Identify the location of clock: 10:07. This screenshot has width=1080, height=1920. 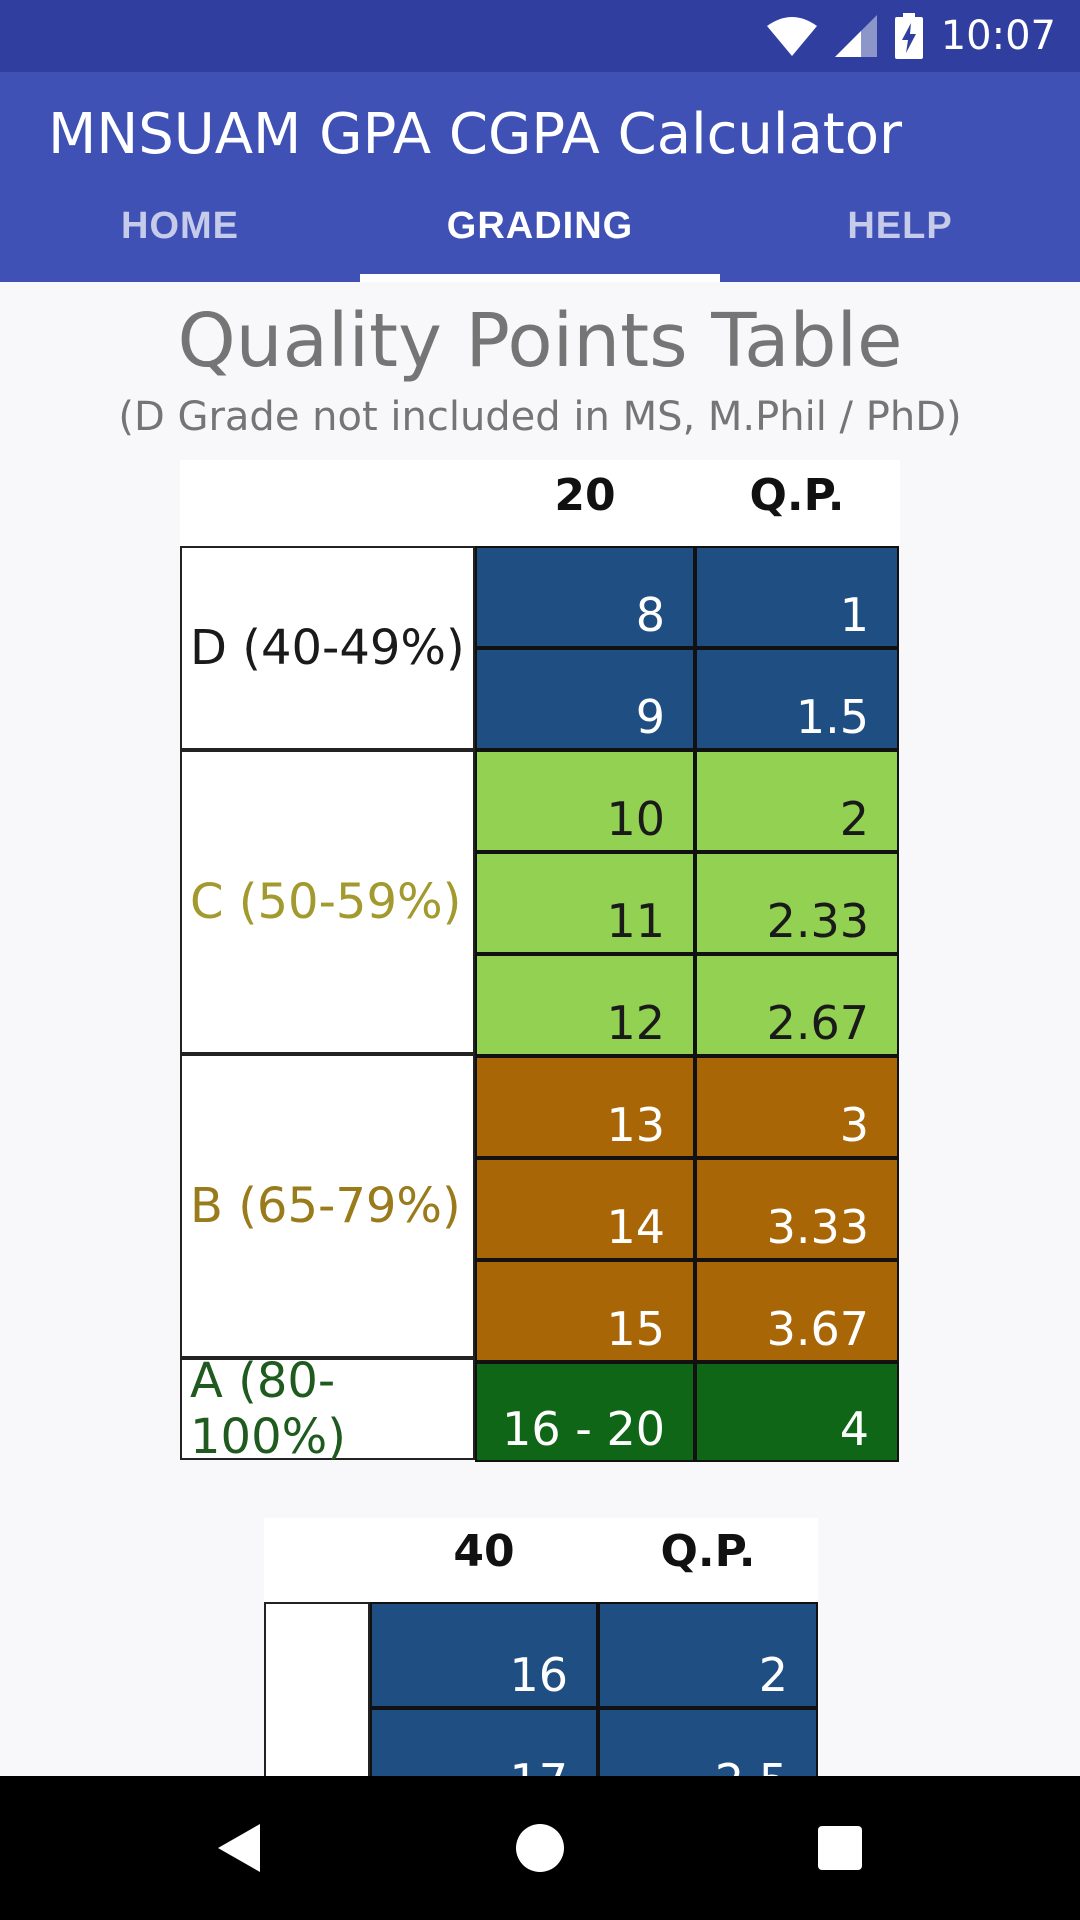
(998, 36).